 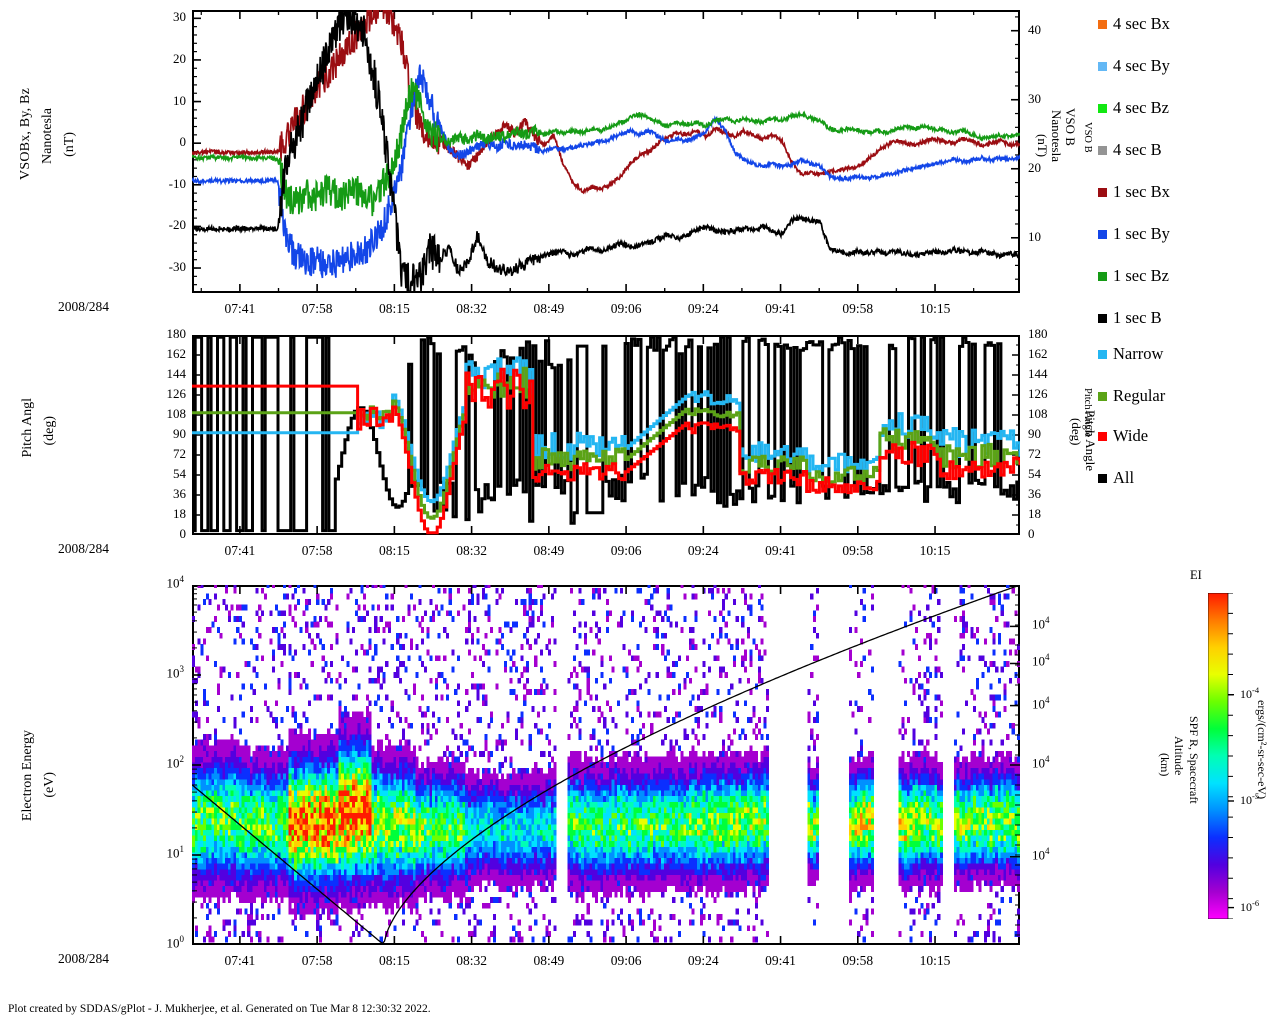 I want to click on panel1-ytick-left: 20, so click(x=179, y=58).